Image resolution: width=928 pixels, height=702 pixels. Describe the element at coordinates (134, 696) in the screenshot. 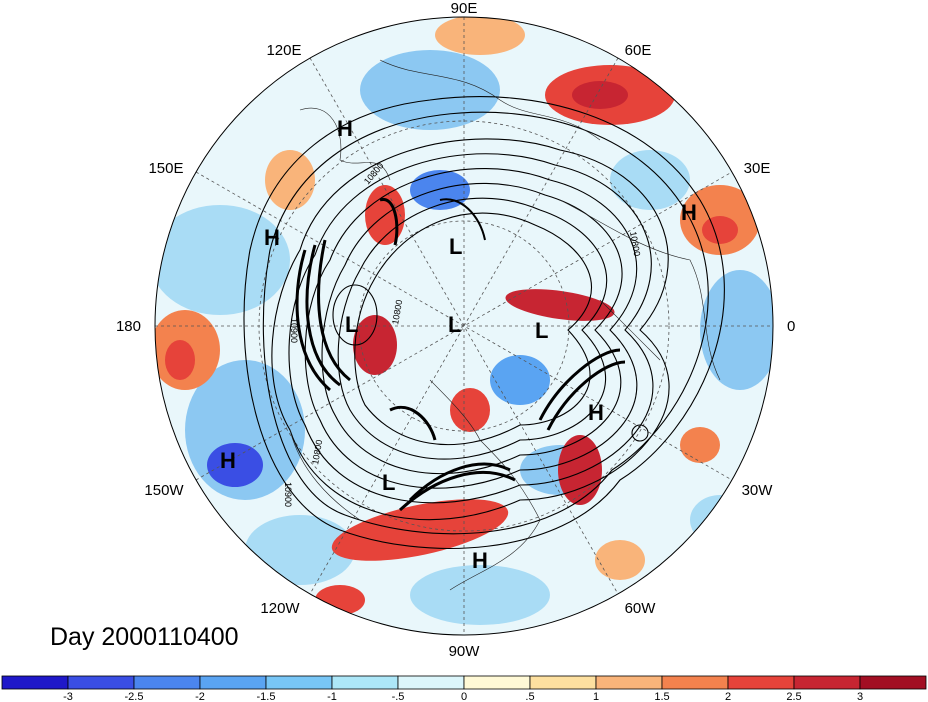

I see `colorbar-tick-label: -2.5` at that location.